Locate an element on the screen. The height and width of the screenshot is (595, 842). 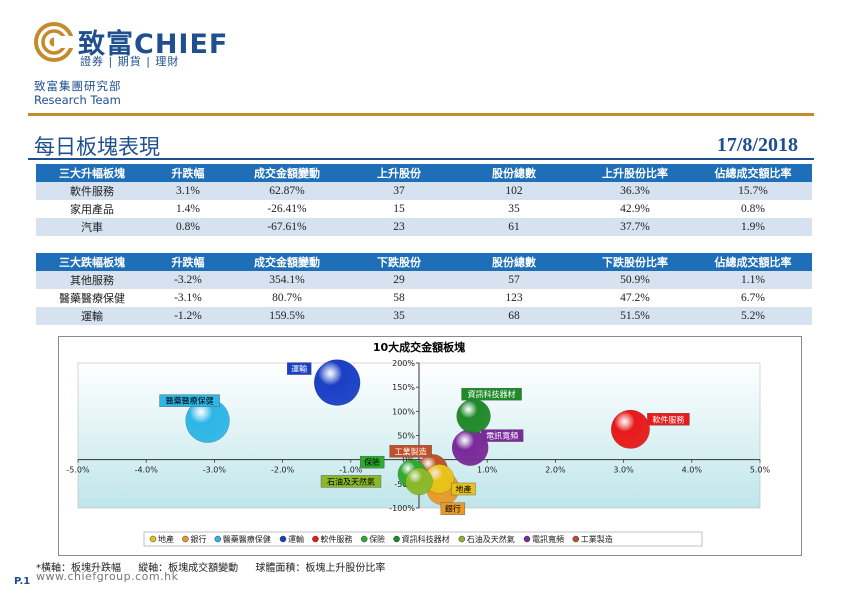
table-row: 醫藥醫療保健 -3.1% 80.7% 58 123 47.2% 6.7% is located at coordinates (424, 298).